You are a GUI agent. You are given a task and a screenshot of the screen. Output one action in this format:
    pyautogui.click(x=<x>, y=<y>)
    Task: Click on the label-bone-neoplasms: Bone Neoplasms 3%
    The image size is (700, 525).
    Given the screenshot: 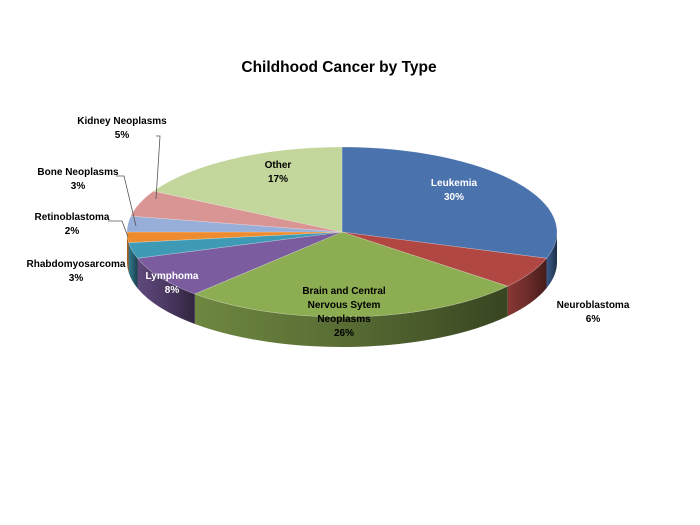 What is the action you would take?
    pyautogui.click(x=78, y=179)
    